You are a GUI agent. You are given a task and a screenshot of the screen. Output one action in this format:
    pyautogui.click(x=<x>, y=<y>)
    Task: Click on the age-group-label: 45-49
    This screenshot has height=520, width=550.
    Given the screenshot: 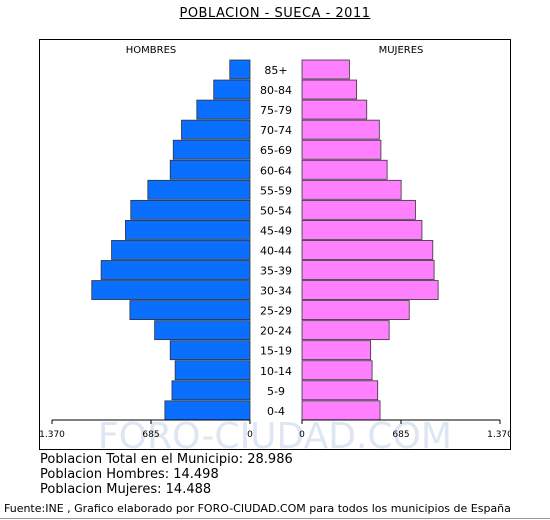 What is the action you would take?
    pyautogui.click(x=276, y=230)
    